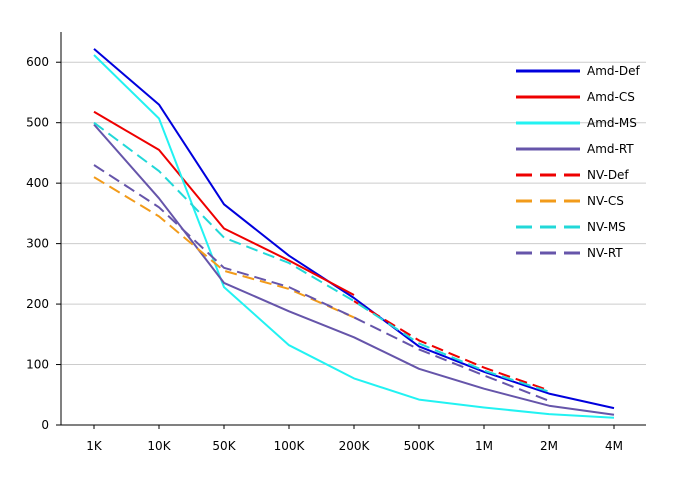 The width and height of the screenshot is (680, 478). I want to click on x-tick-label: 1K, so click(94, 446).